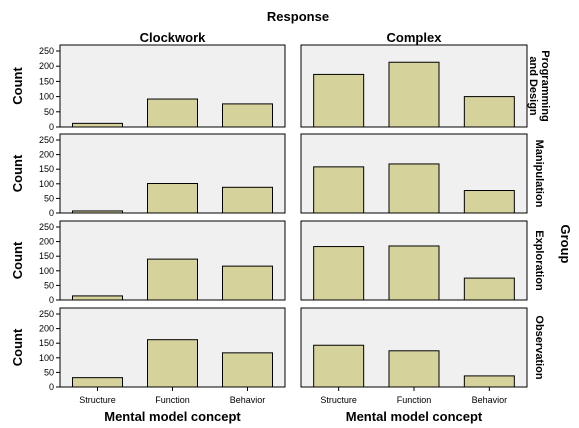  Describe the element at coordinates (46, 242) in the screenshot. I see `y-tick-label-2-200: 200` at that location.